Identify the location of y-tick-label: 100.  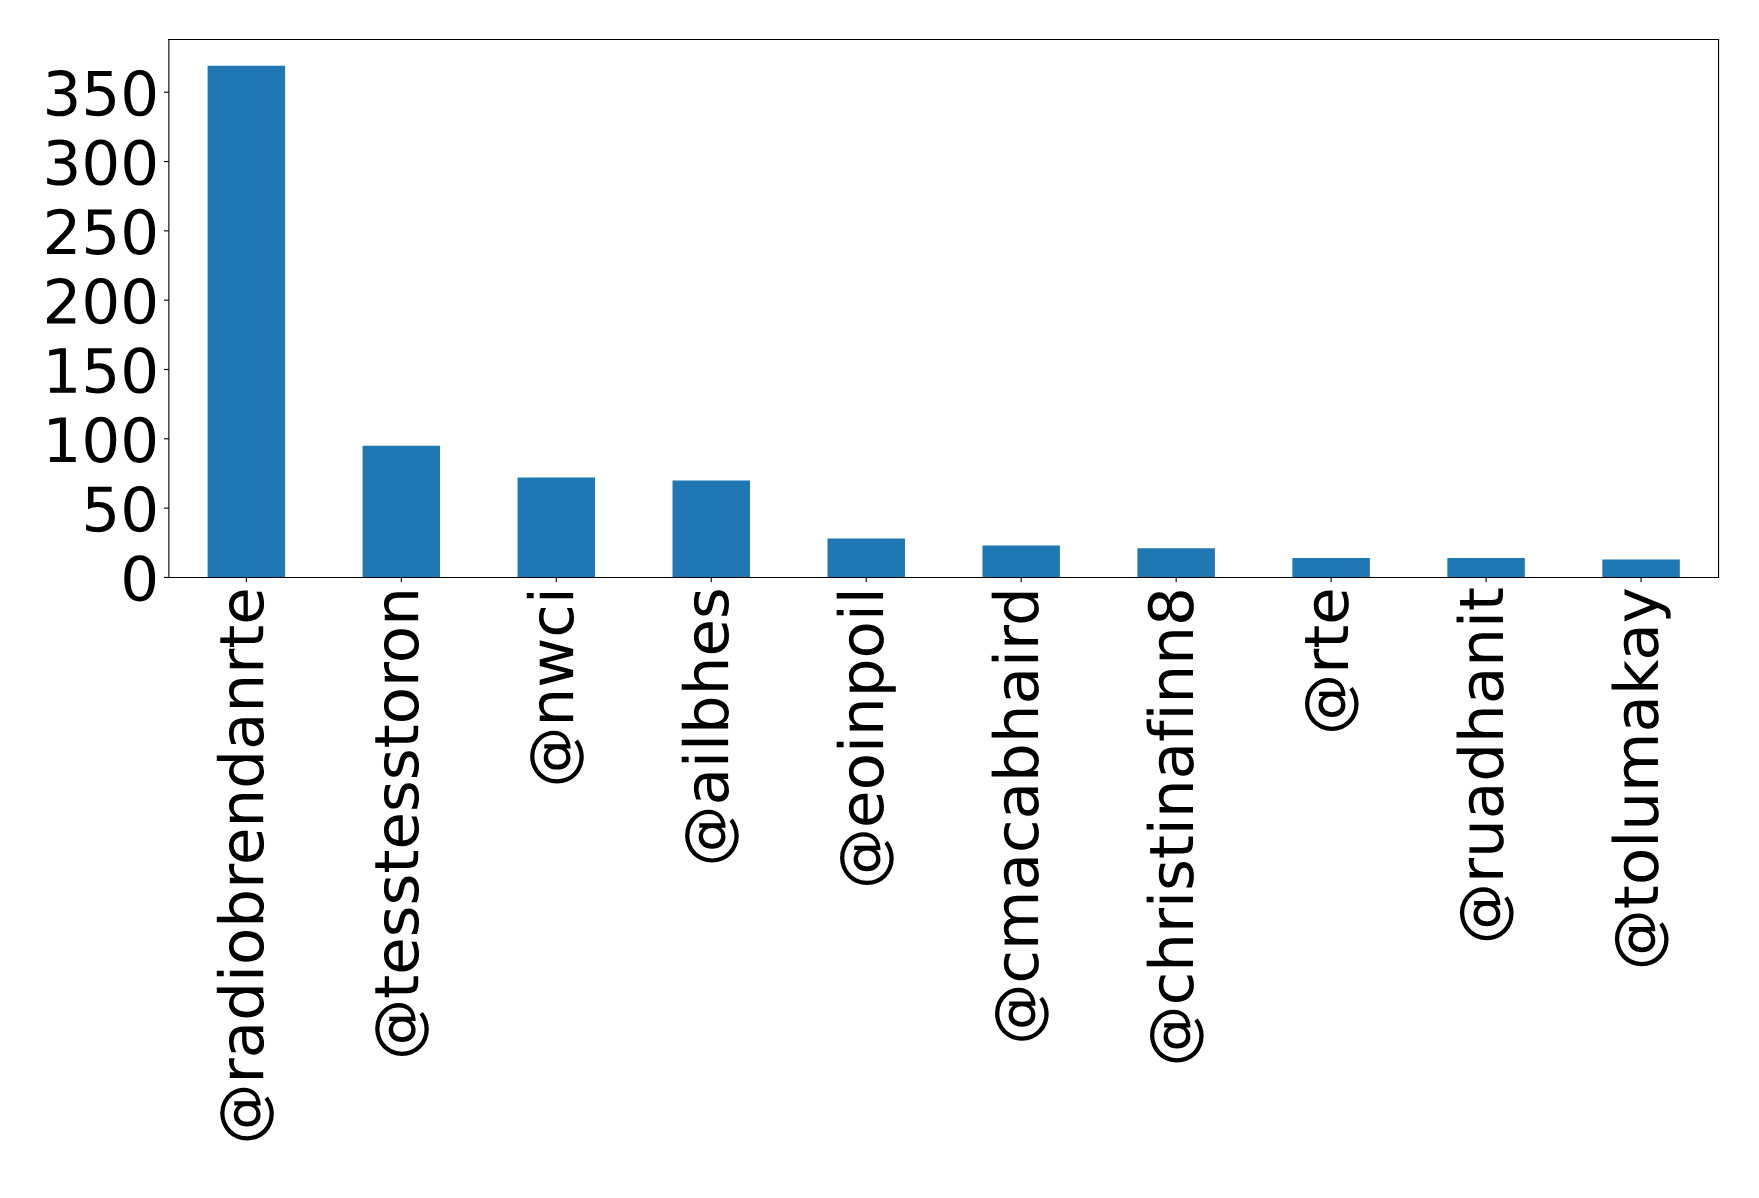
(102, 439).